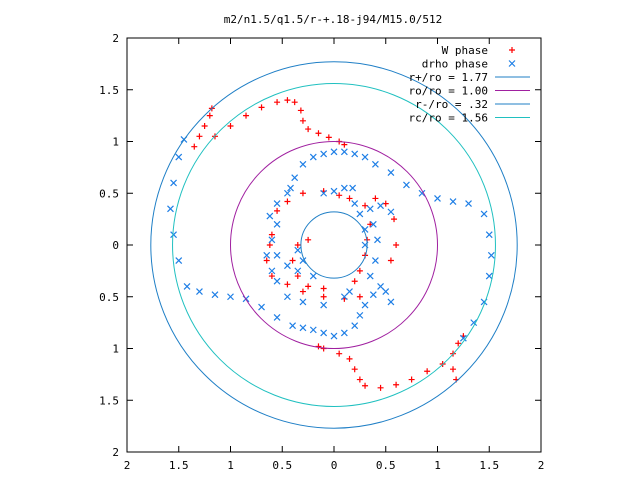 This screenshot has height=480, width=640. Describe the element at coordinates (448, 77) in the screenshot. I see `legend-label: r+/ro = 1.77` at that location.